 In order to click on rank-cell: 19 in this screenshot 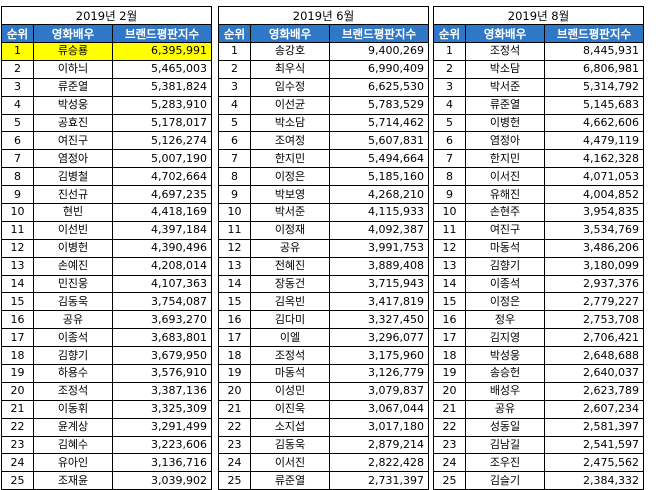, I will do `click(234, 373)`.